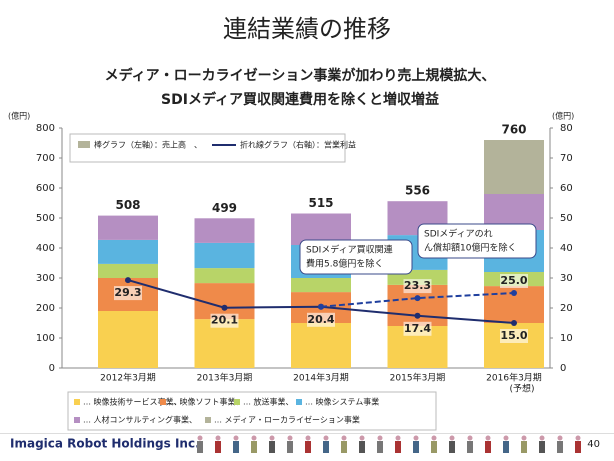 Image resolution: width=614 pixels, height=461 pixels. What do you see at coordinates (389, 444) in the screenshot?
I see `footer-figures` at bounding box center [389, 444].